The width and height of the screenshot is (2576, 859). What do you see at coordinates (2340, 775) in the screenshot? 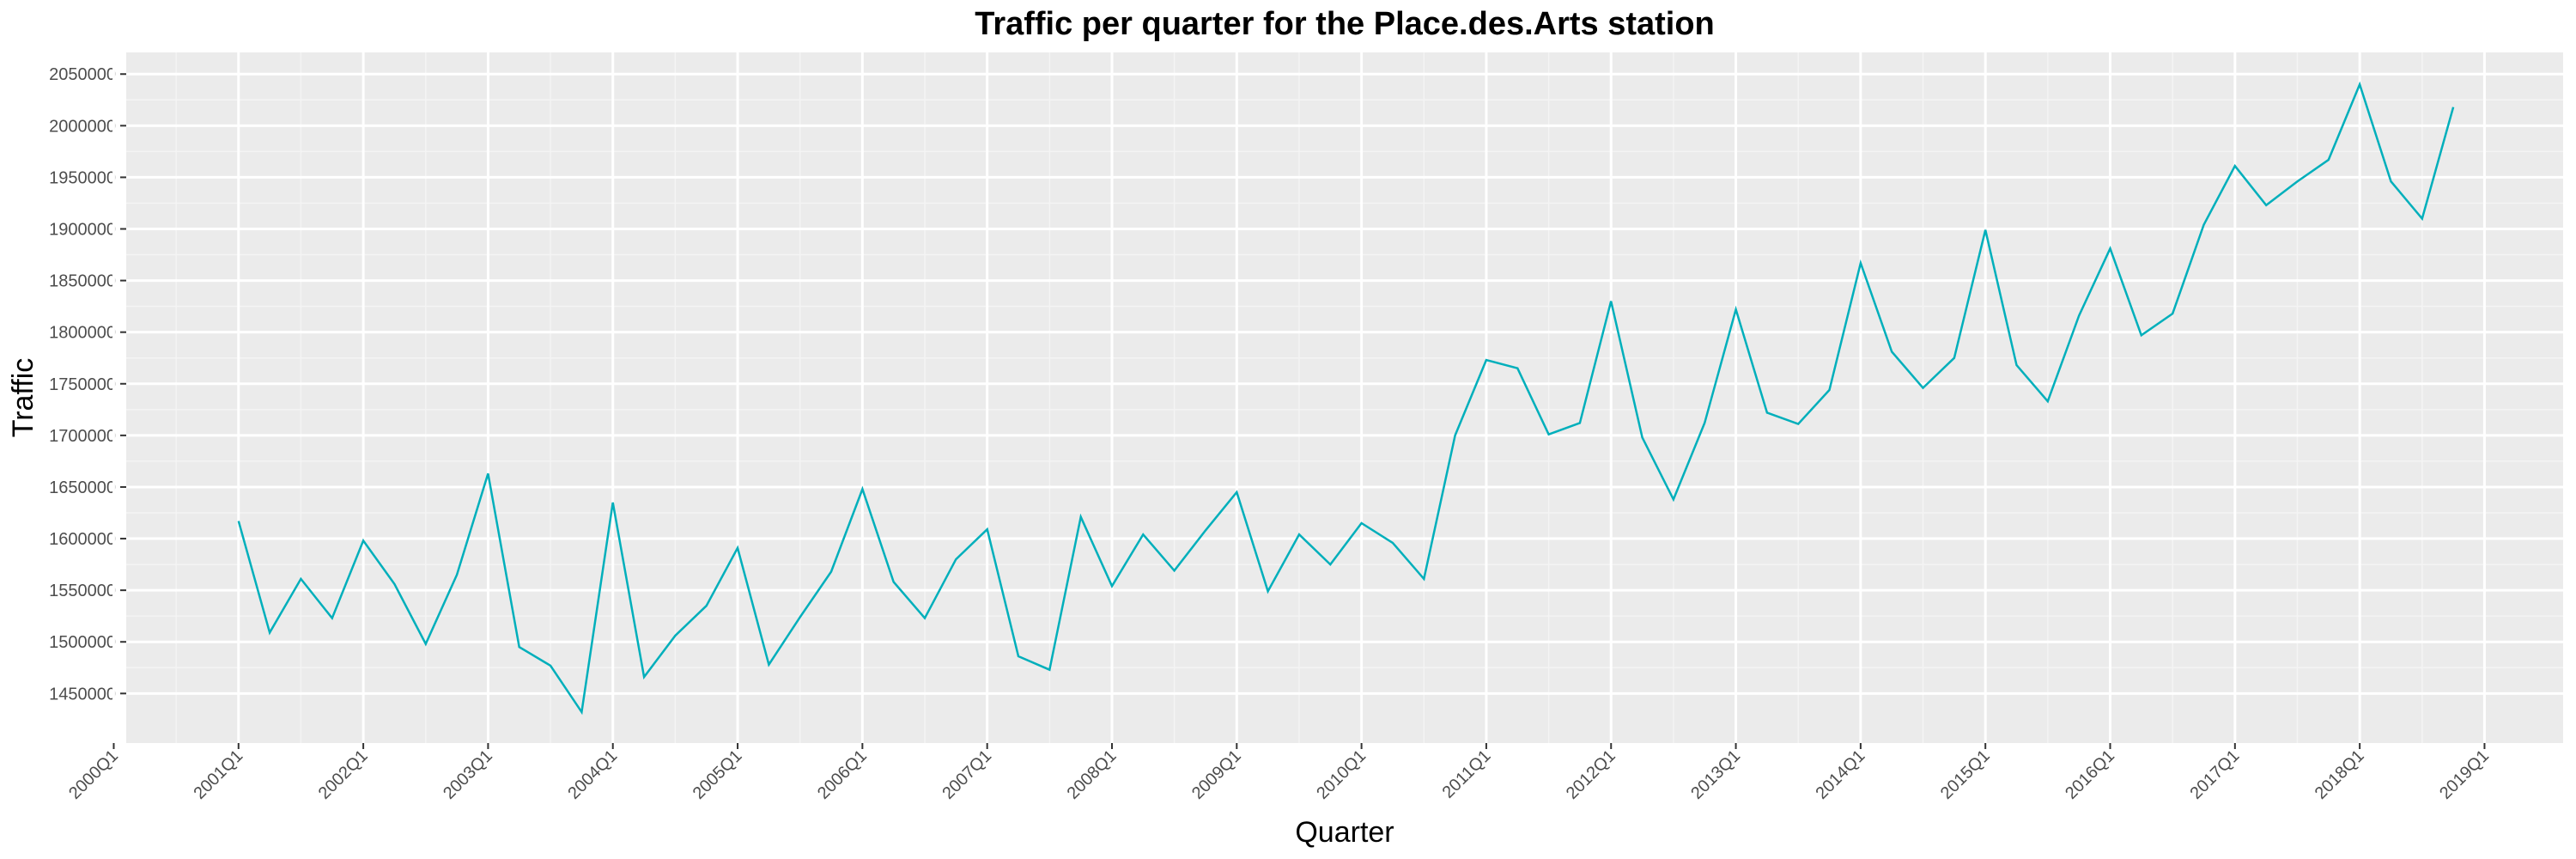
I see `x-tick-label: 2018Q1` at bounding box center [2340, 775].